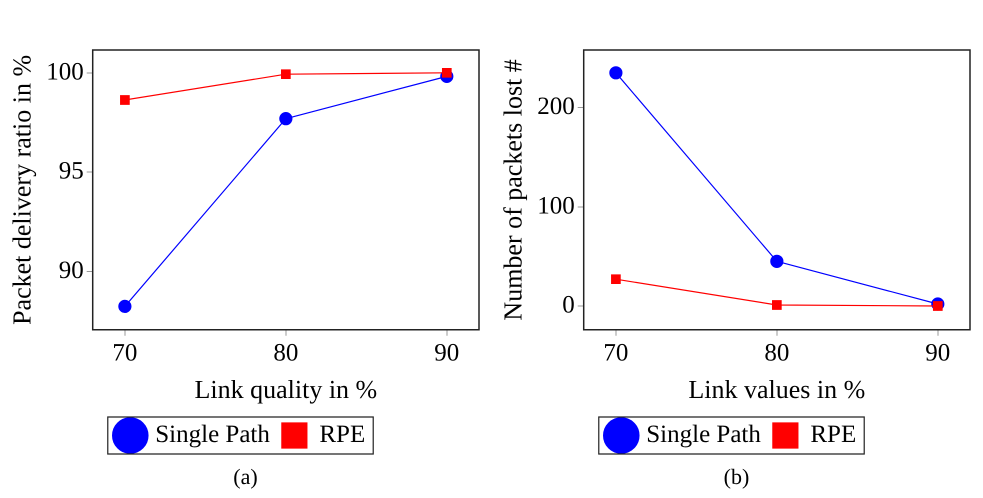 The width and height of the screenshot is (983, 498). Describe the element at coordinates (736, 477) in the screenshot. I see `text: (b)` at that location.